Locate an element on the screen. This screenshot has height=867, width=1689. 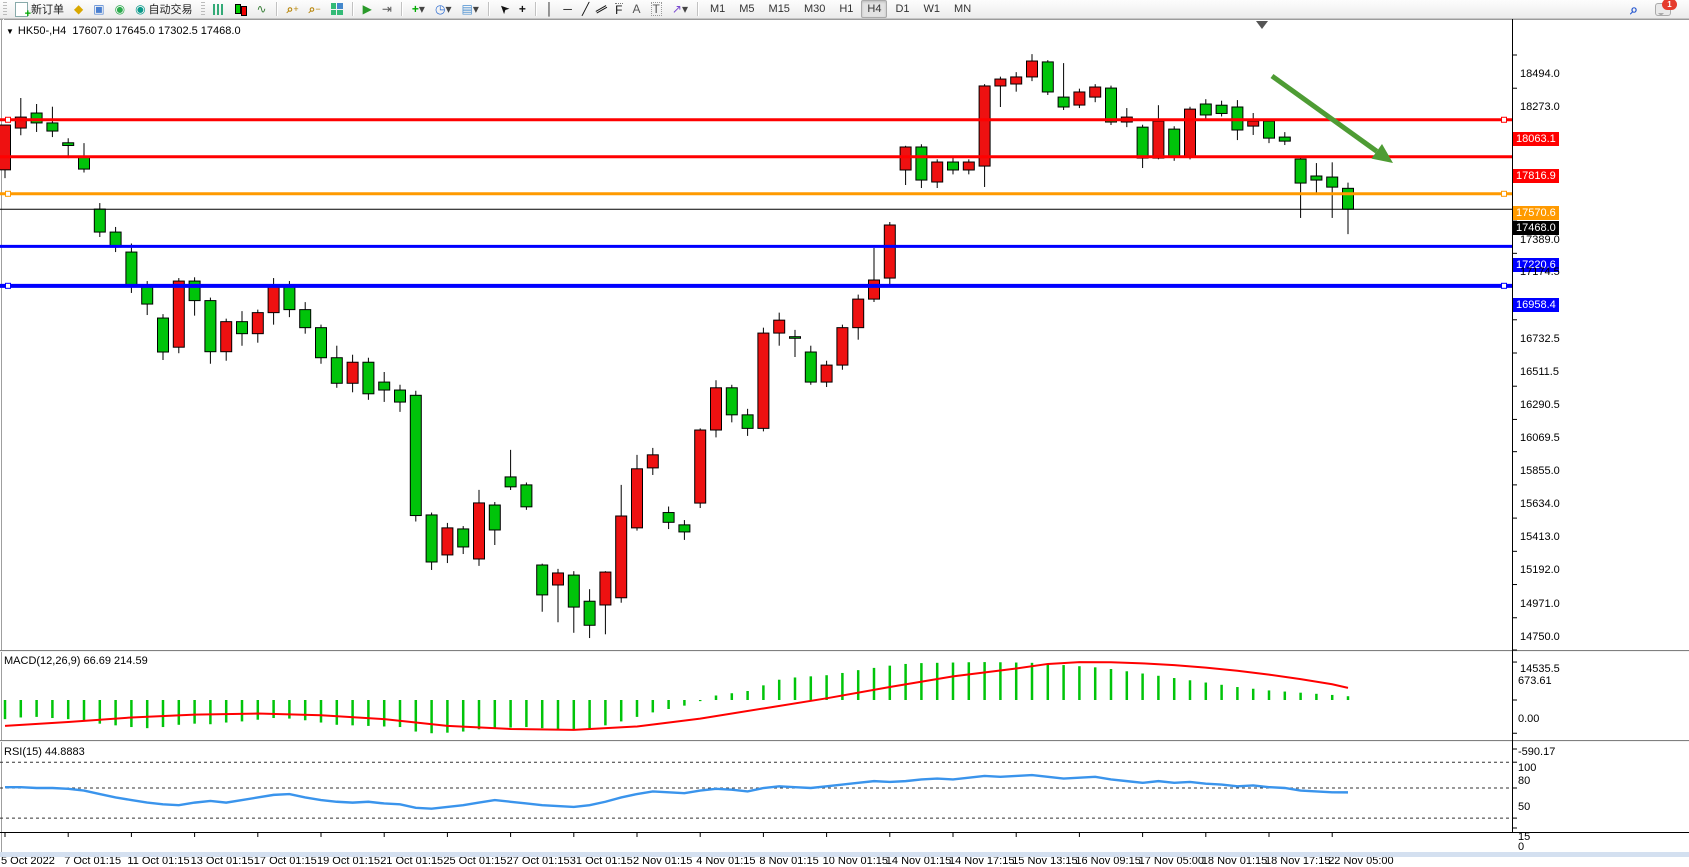
trend-arrow-annotation is located at coordinates (1331, 118).